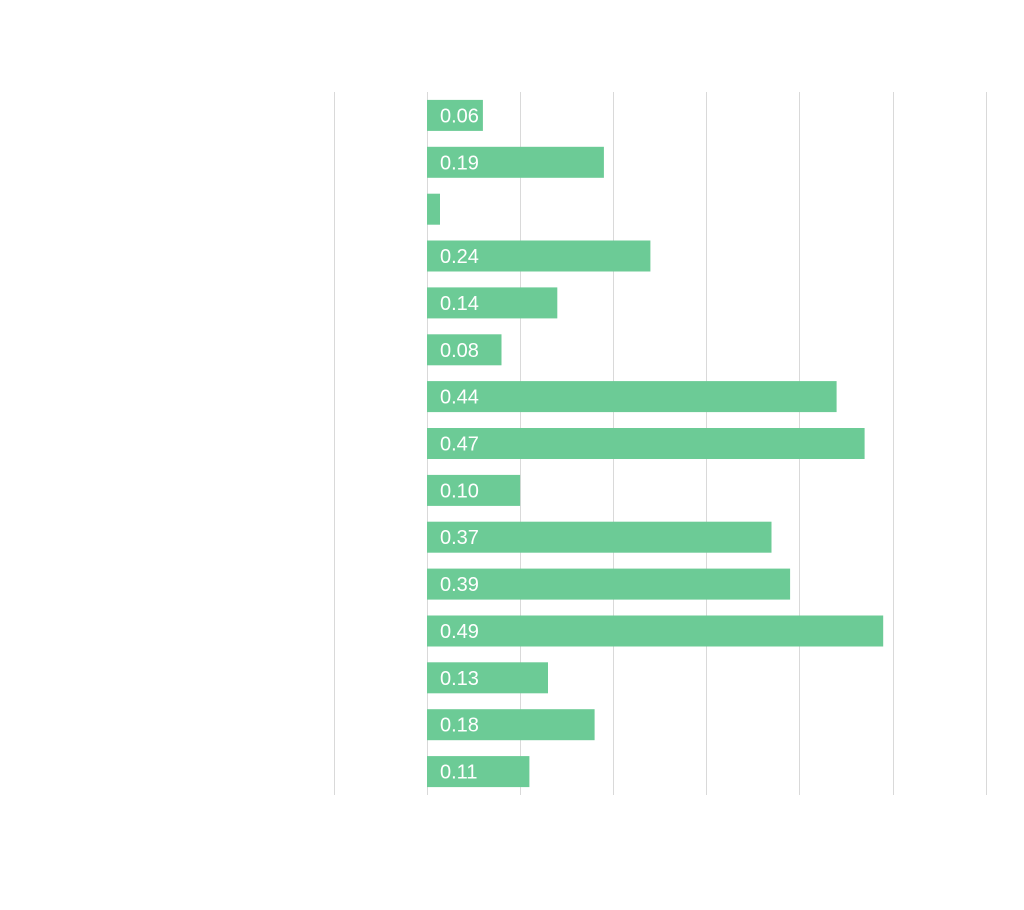  Describe the element at coordinates (459, 116) in the screenshot. I see `bar-data-label: 0.06` at that location.